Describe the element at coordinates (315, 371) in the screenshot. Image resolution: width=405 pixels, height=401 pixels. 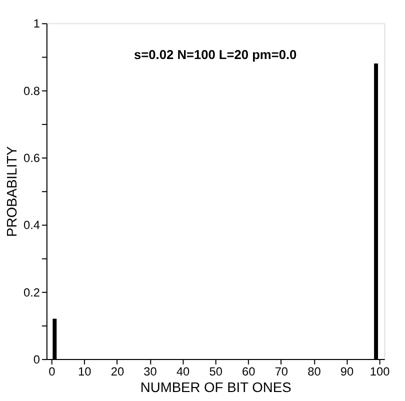
I see `x-tick-label: 80` at that location.